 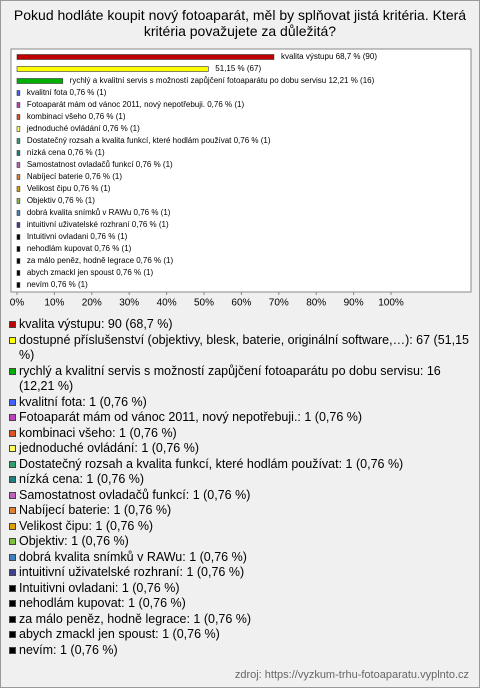 I want to click on data-label: nehodlám kupovat 0,76 % (1), so click(x=79, y=248).